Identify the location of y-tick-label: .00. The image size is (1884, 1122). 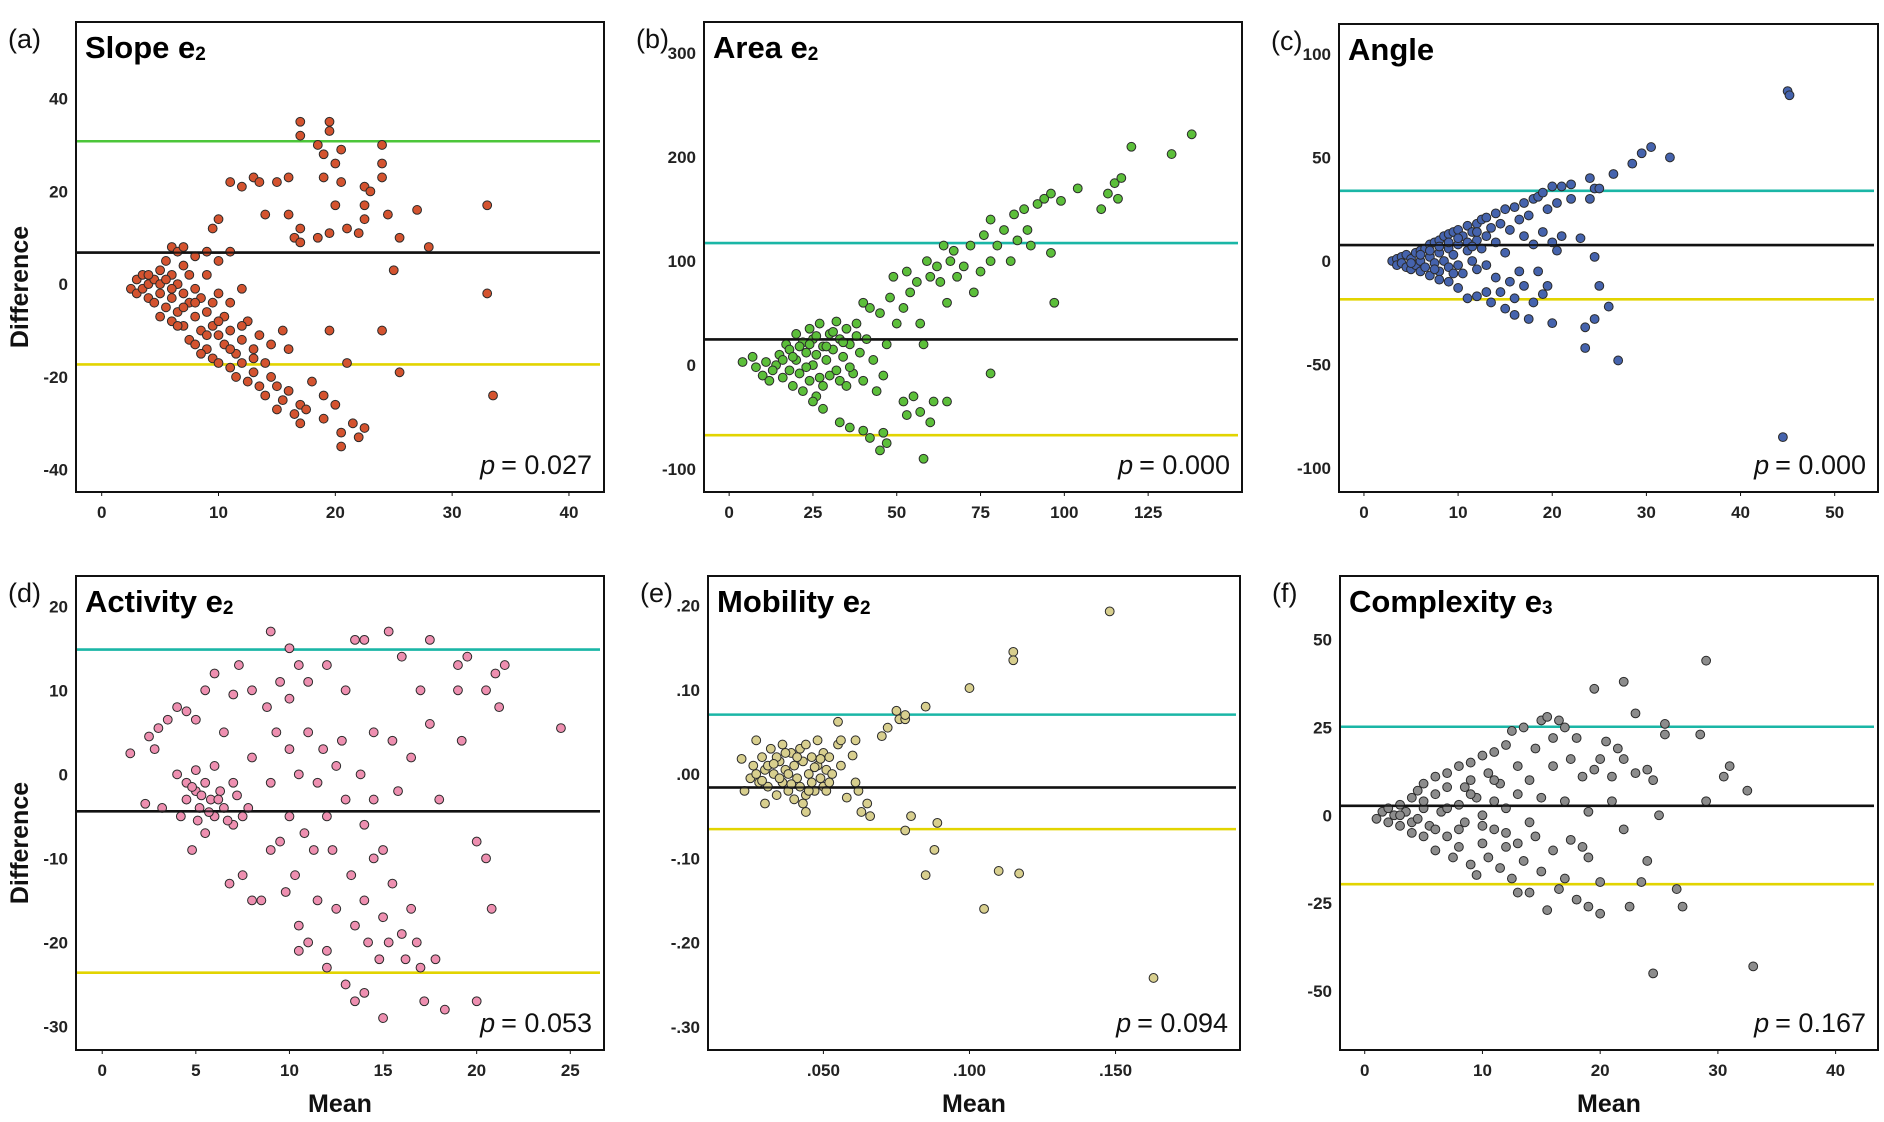
(688, 774).